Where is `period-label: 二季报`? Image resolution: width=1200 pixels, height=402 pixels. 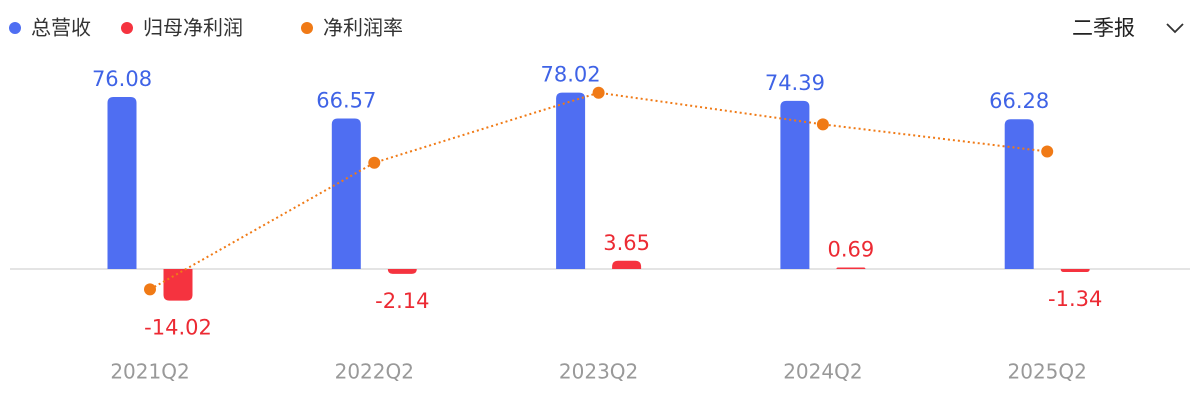 period-label: 二季报 is located at coordinates (1103, 28).